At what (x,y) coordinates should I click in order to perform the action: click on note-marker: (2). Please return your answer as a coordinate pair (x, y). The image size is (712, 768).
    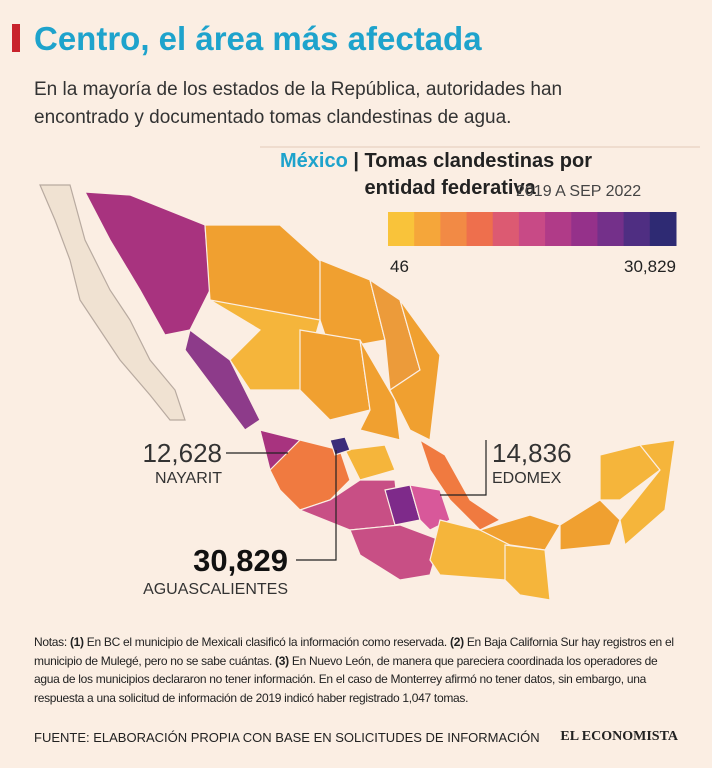
    Looking at the image, I should click on (457, 642).